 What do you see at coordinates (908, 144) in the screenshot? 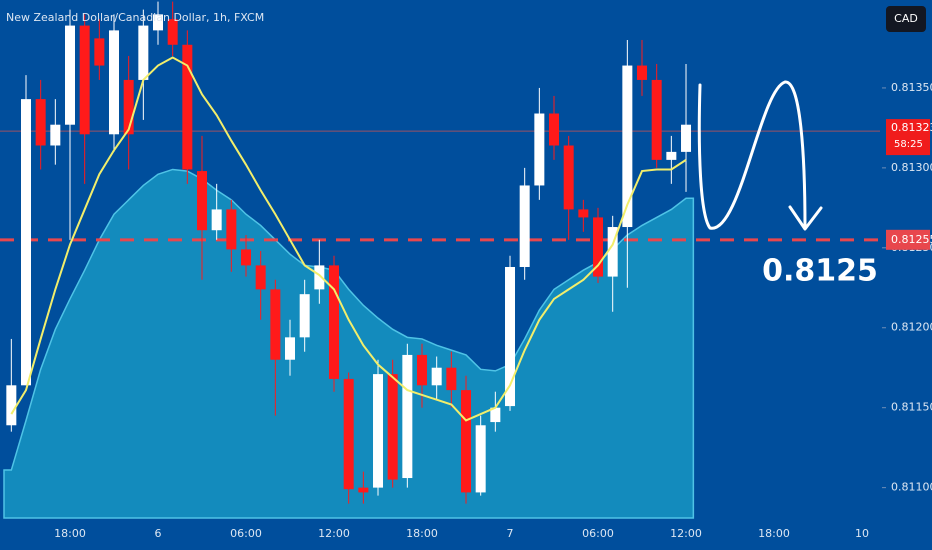
I see `countdown: 58:25` at bounding box center [908, 144].